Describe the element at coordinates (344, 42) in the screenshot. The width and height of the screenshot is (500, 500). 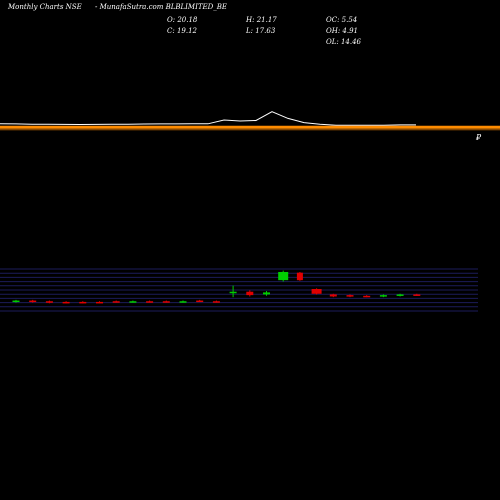
I see `ol-value: OL: 14.46` at that location.